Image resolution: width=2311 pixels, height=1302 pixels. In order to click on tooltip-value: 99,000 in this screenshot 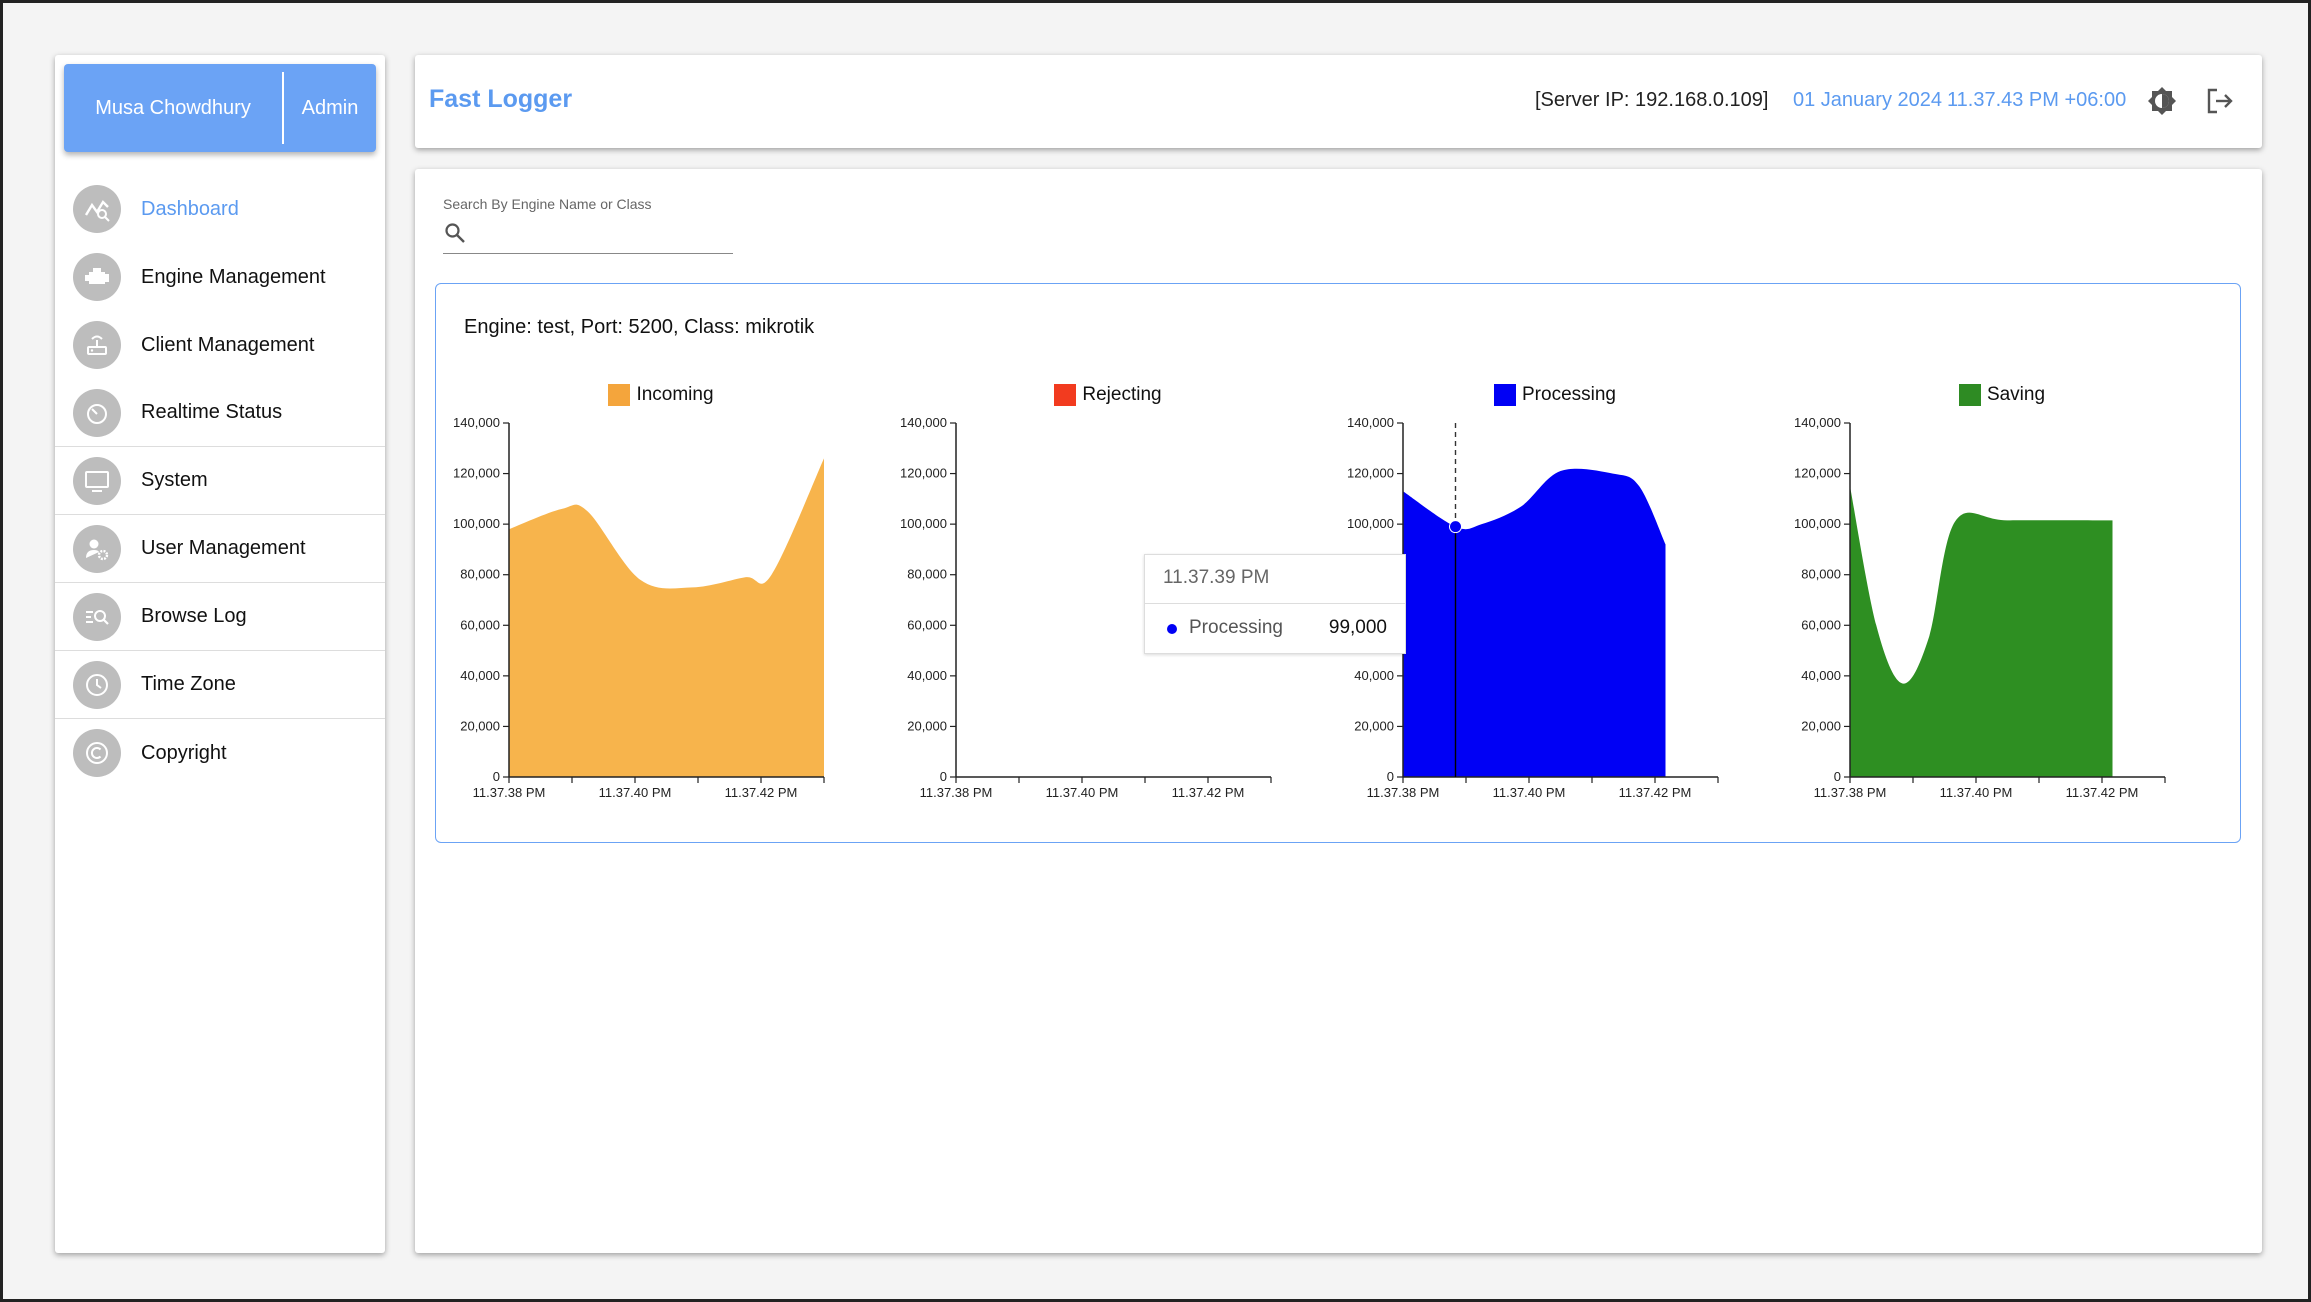, I will do `click(1357, 627)`.